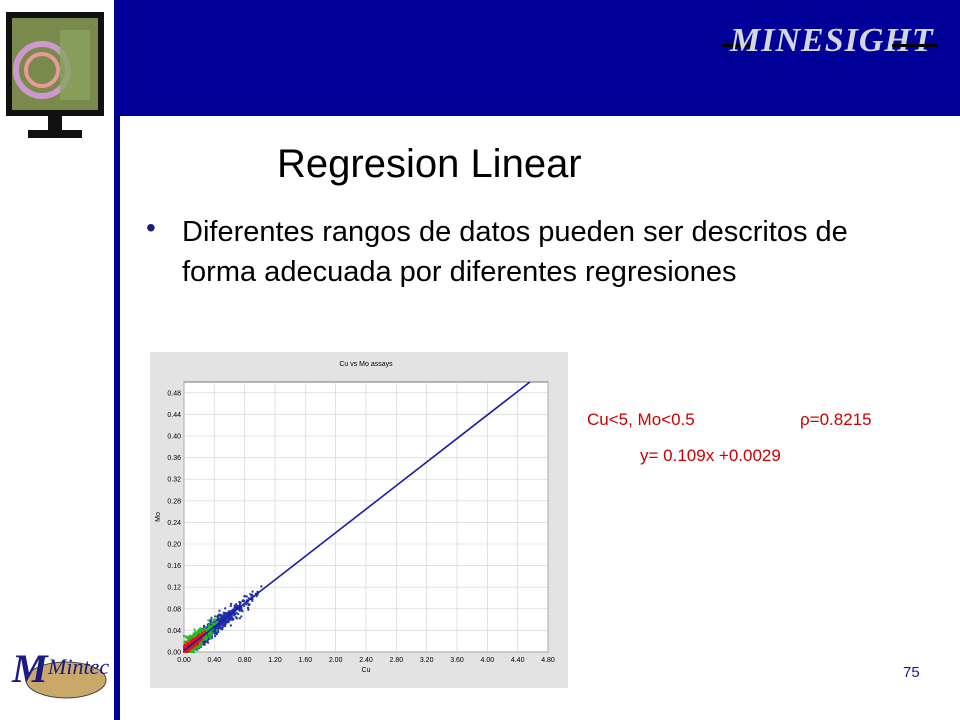 The height and width of the screenshot is (720, 960). What do you see at coordinates (357, 516) in the screenshot?
I see `regression-line` at bounding box center [357, 516].